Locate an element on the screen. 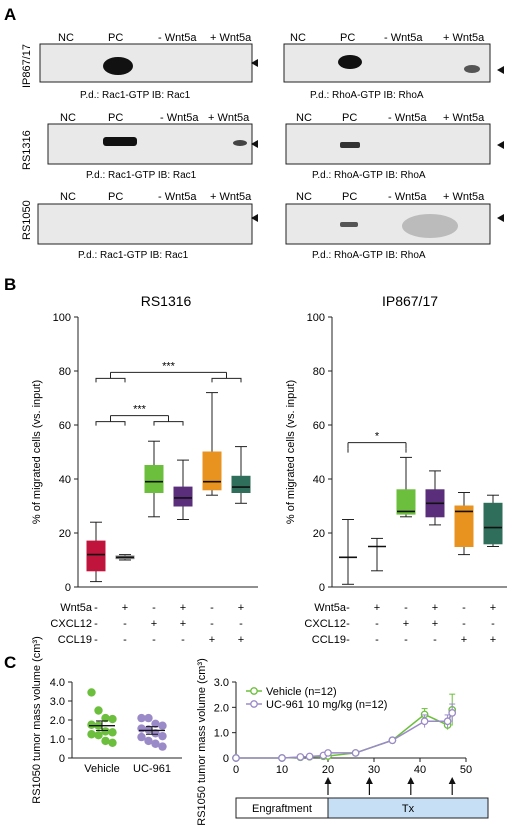  condition-label-wnt5a-right: Wnt5a is located at coordinates (330, 608).